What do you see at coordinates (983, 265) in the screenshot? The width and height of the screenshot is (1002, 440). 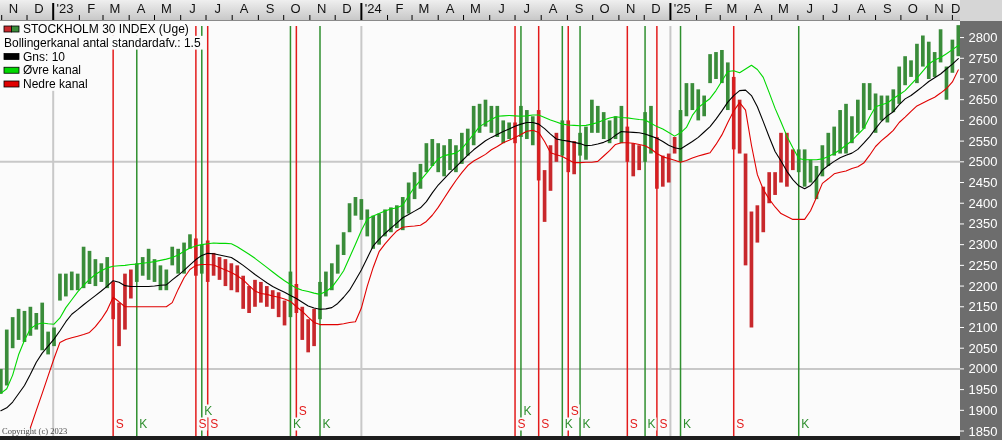 I see `y-tick-label: 2250` at bounding box center [983, 265].